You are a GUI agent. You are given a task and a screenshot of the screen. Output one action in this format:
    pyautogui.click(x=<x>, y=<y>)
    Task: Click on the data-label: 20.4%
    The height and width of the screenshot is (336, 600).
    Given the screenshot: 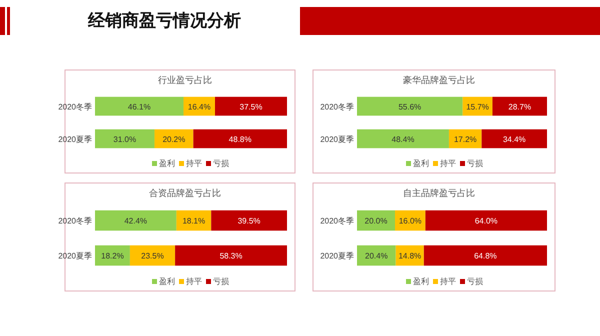 What is the action you would take?
    pyautogui.click(x=376, y=256)
    